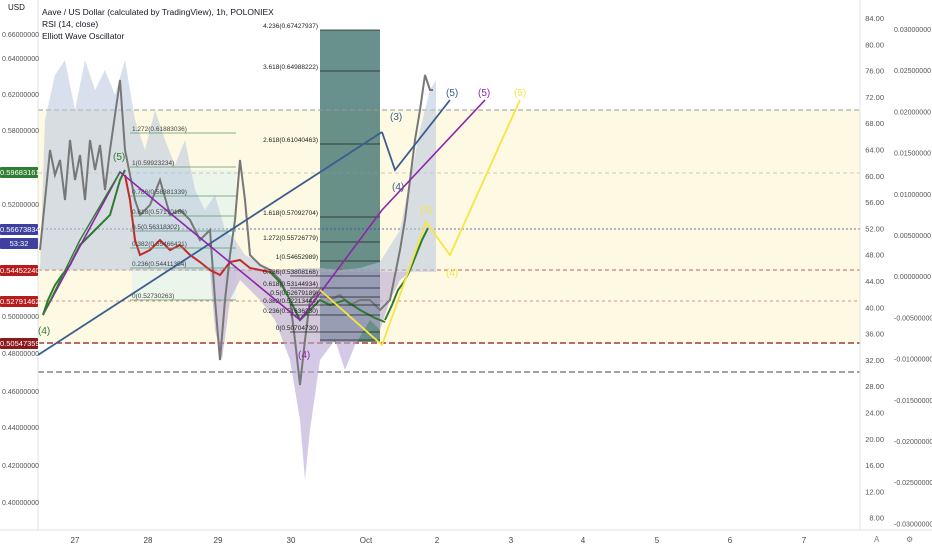 Image resolution: width=932 pixels, height=550 pixels. Describe the element at coordinates (912, 112) in the screenshot. I see `ewo-tick-label: 0.02000000` at that location.